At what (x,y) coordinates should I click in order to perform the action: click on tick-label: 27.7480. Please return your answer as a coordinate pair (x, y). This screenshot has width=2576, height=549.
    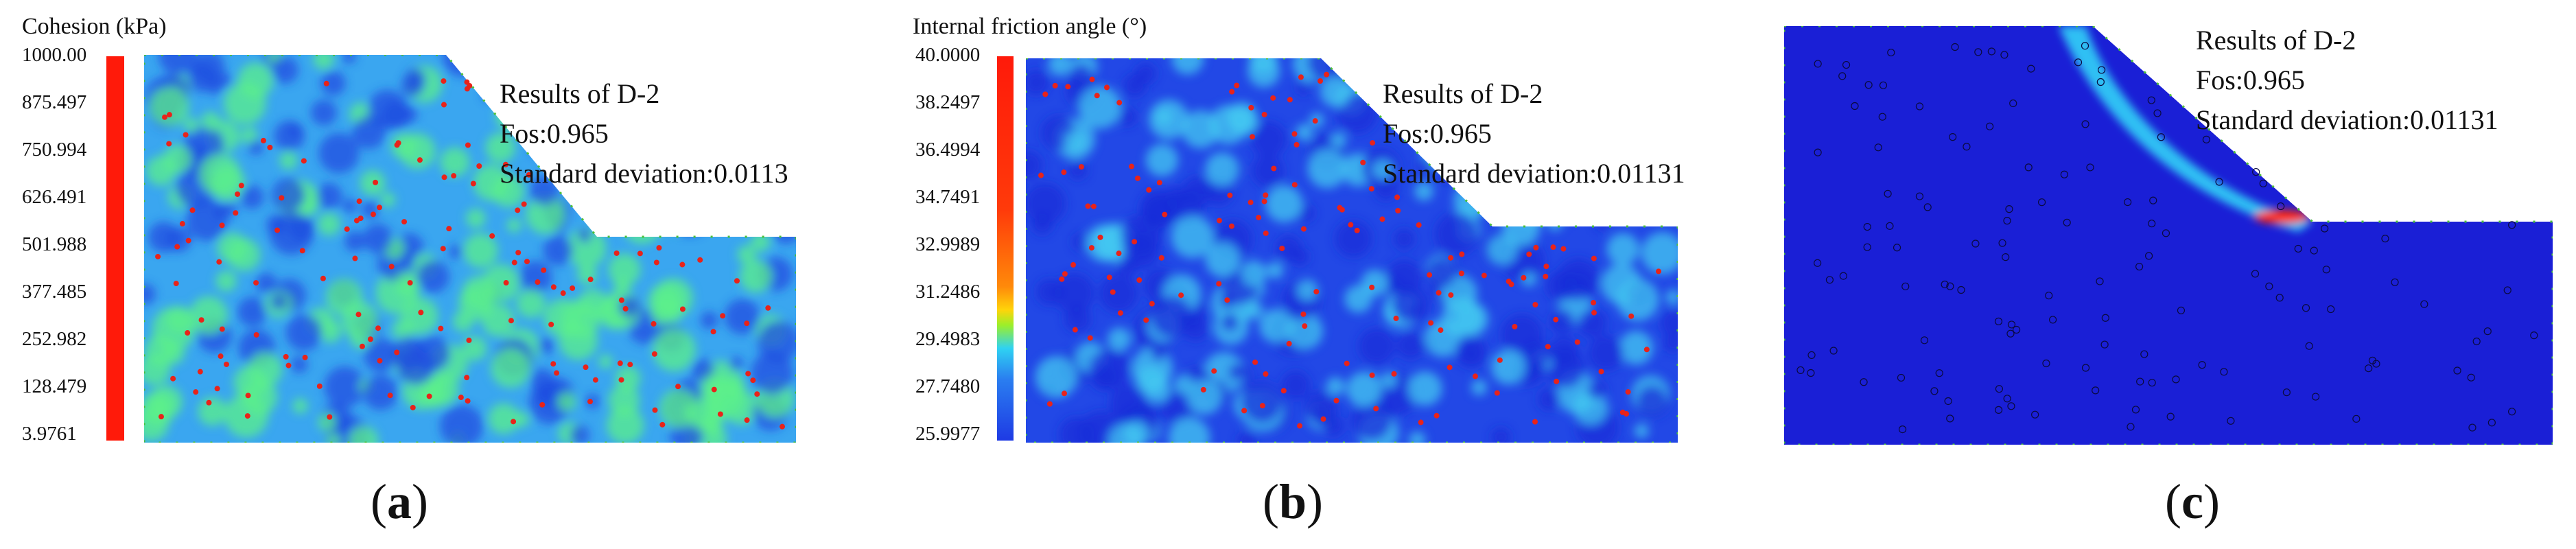
    Looking at the image, I should click on (948, 386).